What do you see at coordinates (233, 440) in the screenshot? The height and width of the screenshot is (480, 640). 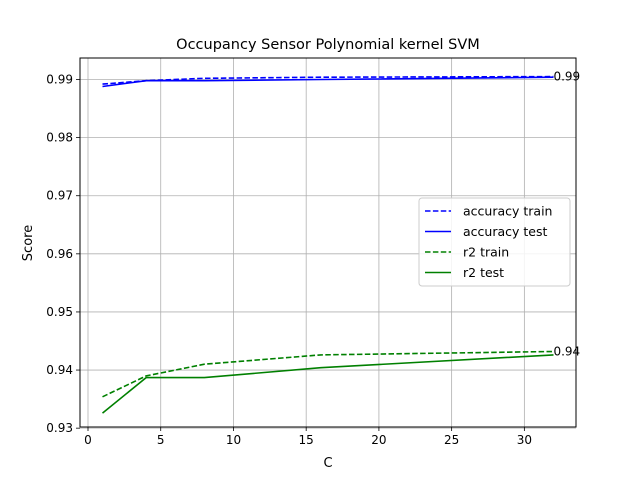 I see `x-tick-label: 10` at bounding box center [233, 440].